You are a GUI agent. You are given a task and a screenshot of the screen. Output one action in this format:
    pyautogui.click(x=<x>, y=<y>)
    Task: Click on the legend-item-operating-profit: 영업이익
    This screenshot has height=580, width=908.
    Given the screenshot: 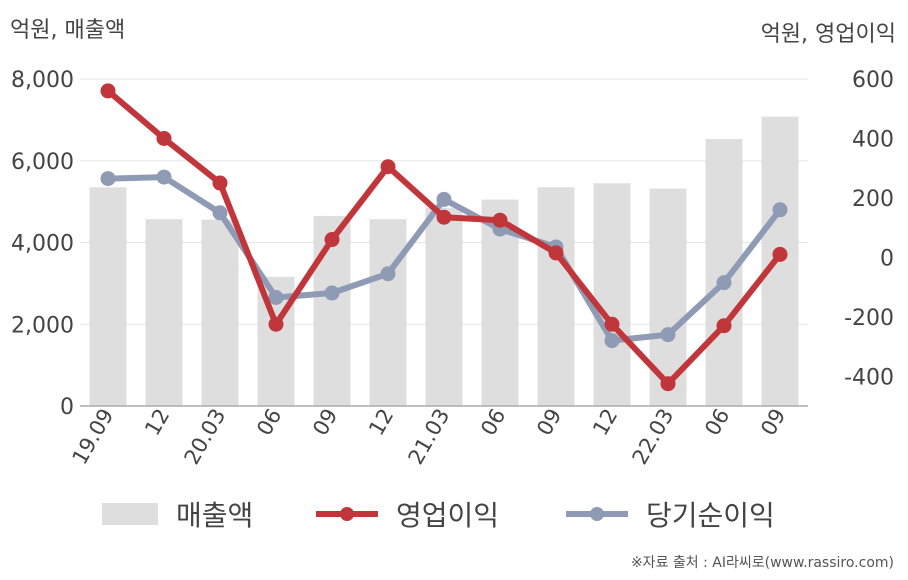 What is the action you would take?
    pyautogui.click(x=407, y=514)
    